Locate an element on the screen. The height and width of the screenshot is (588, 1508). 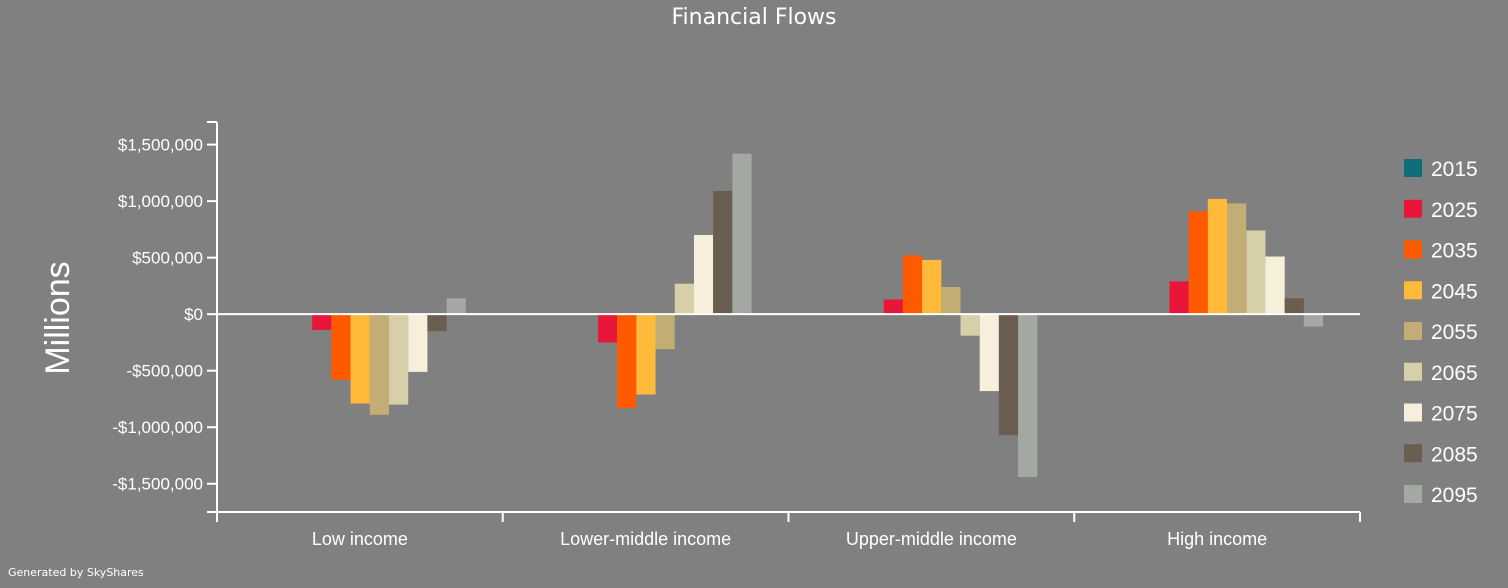
legend: 2015 2025 2035 2045 2055 2065 2075 2085 2095 is located at coordinates (1441, 332).